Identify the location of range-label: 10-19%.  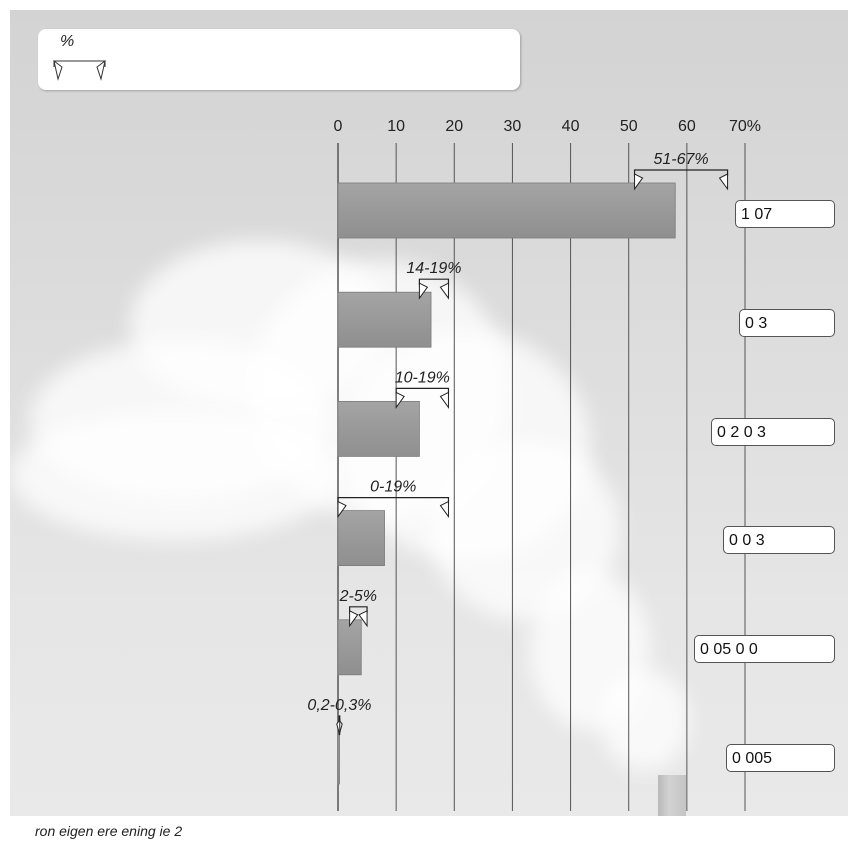
(422, 377).